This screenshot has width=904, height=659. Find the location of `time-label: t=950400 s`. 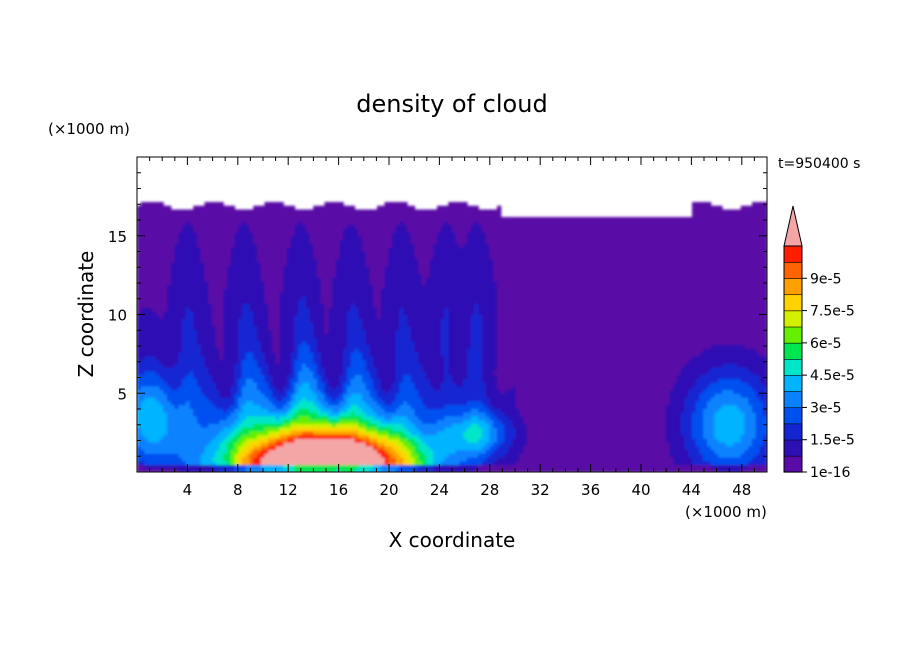

time-label: t=950400 s is located at coordinates (819, 164).